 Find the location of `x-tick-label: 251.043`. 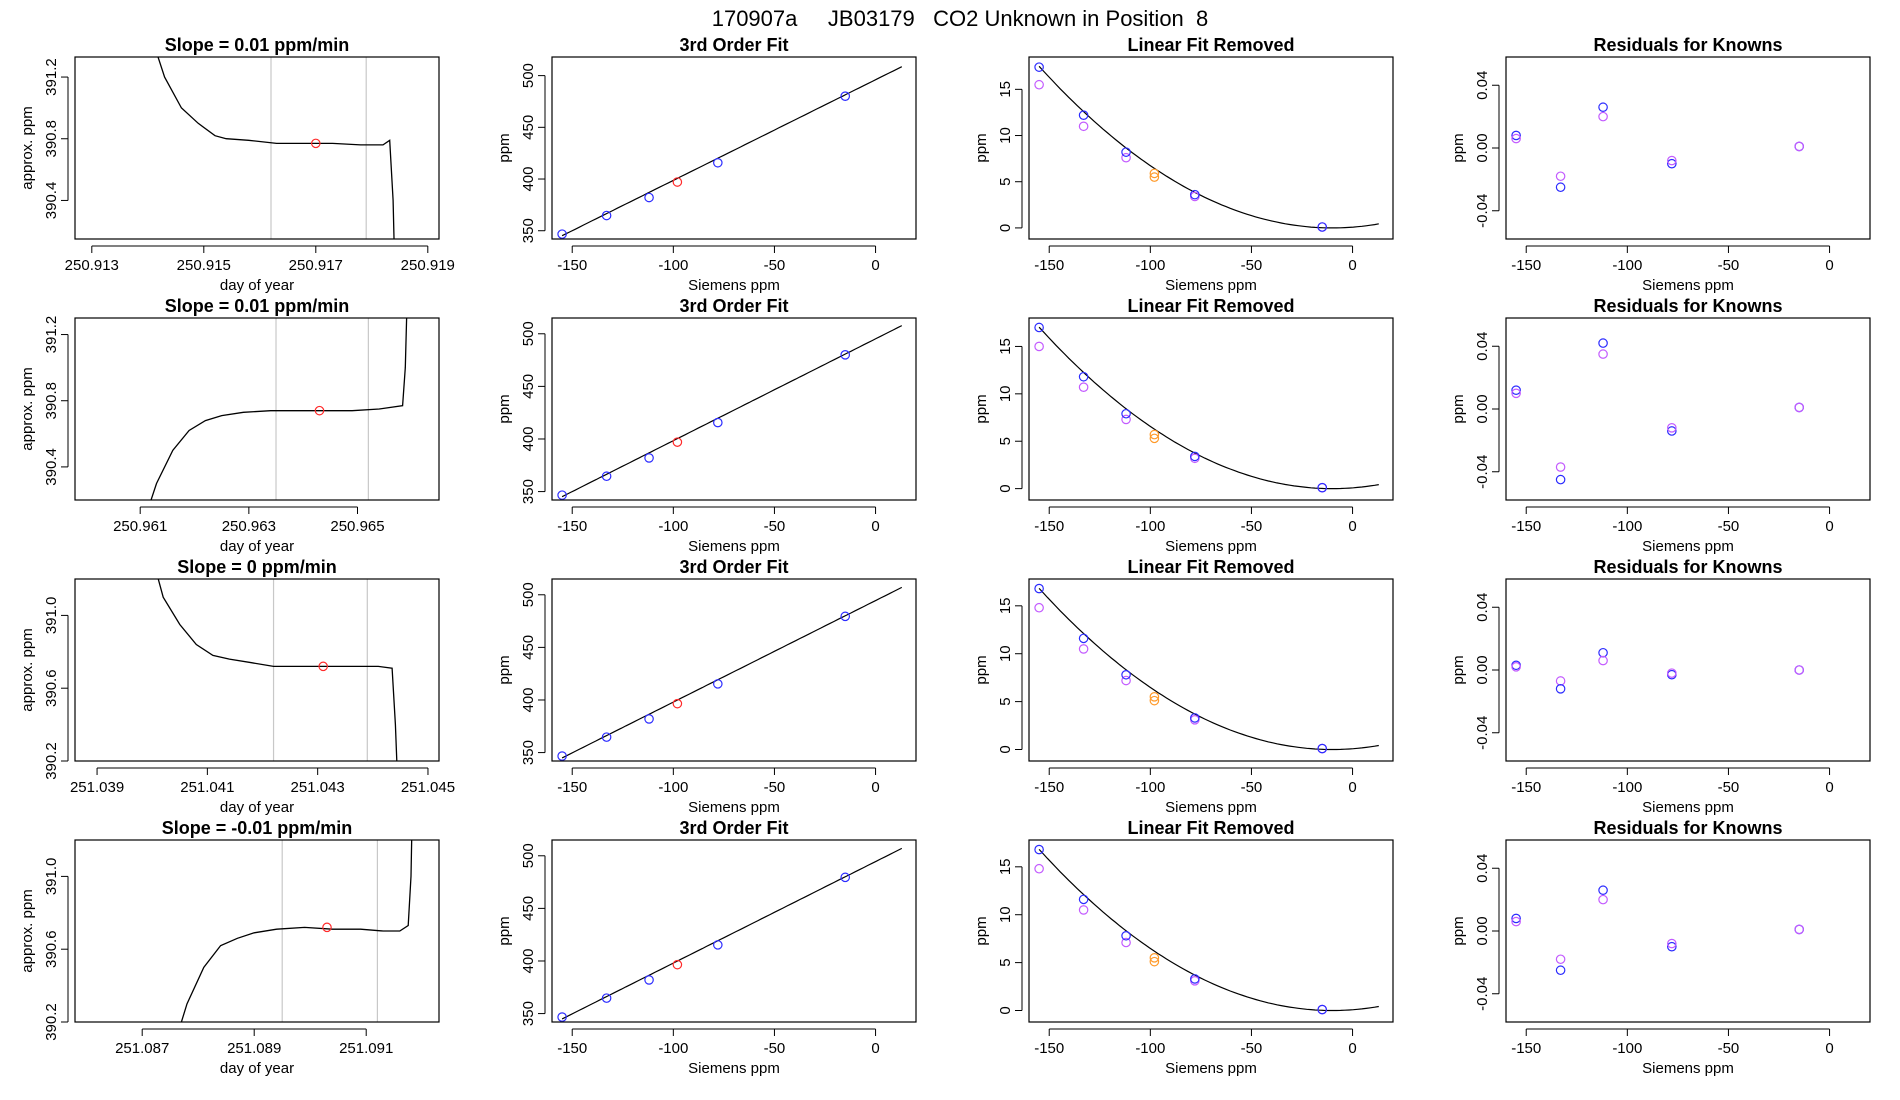

x-tick-label: 251.043 is located at coordinates (318, 787).